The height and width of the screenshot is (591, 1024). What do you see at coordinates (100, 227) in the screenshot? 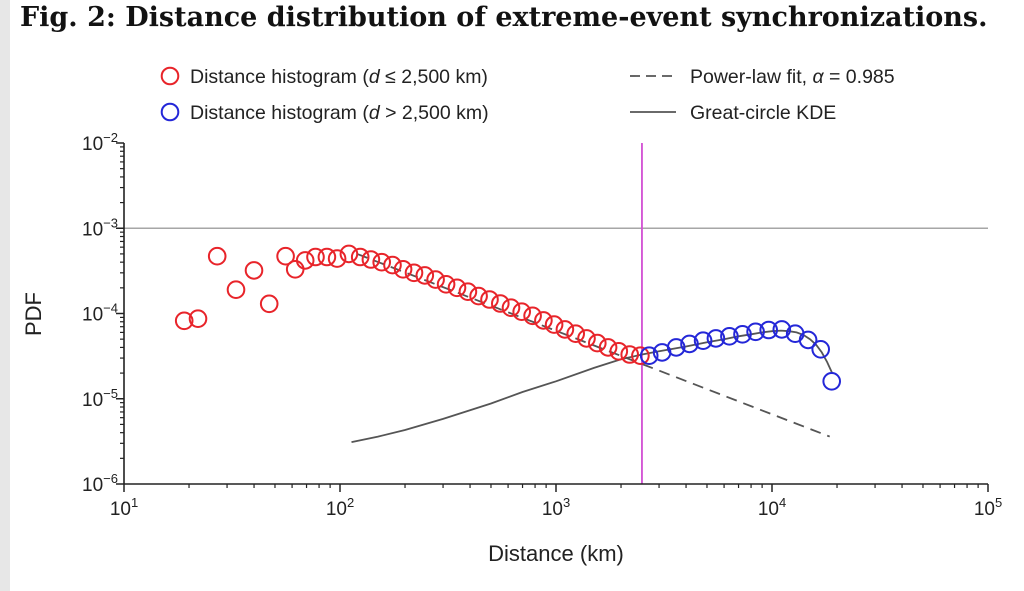
I see `y-tick-label-3: 10⁻³` at bounding box center [100, 227].